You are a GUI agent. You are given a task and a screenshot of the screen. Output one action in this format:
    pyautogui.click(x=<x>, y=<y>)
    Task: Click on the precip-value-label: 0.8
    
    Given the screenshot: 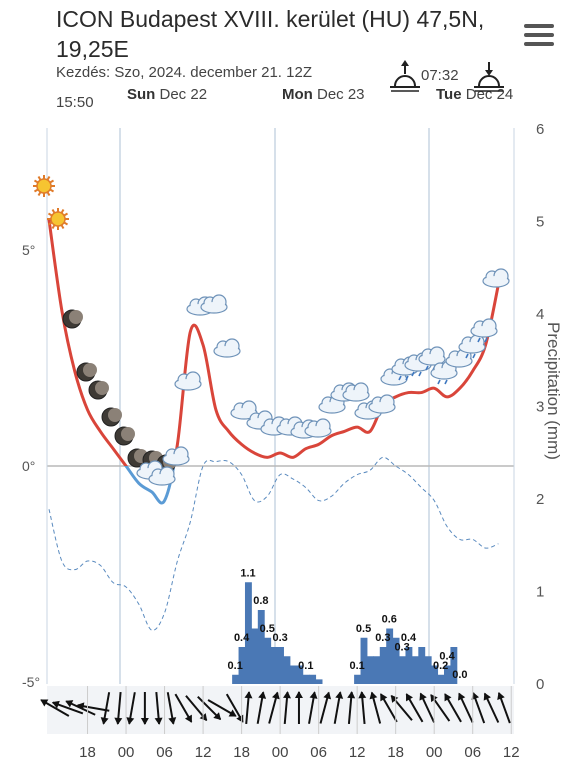 What is the action you would take?
    pyautogui.click(x=260, y=601)
    